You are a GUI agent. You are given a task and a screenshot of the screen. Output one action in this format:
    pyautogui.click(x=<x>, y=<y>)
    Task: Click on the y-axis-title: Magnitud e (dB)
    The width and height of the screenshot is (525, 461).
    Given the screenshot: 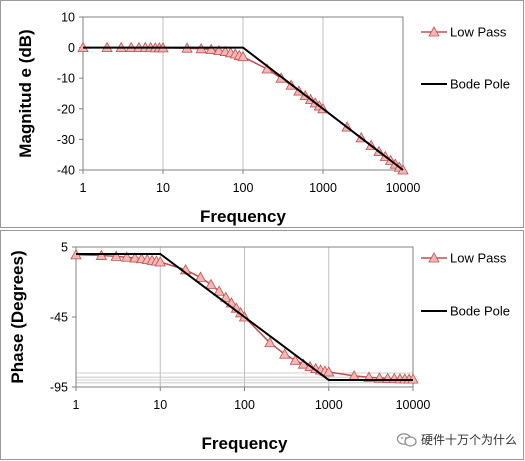 What is the action you would take?
    pyautogui.click(x=25, y=93)
    